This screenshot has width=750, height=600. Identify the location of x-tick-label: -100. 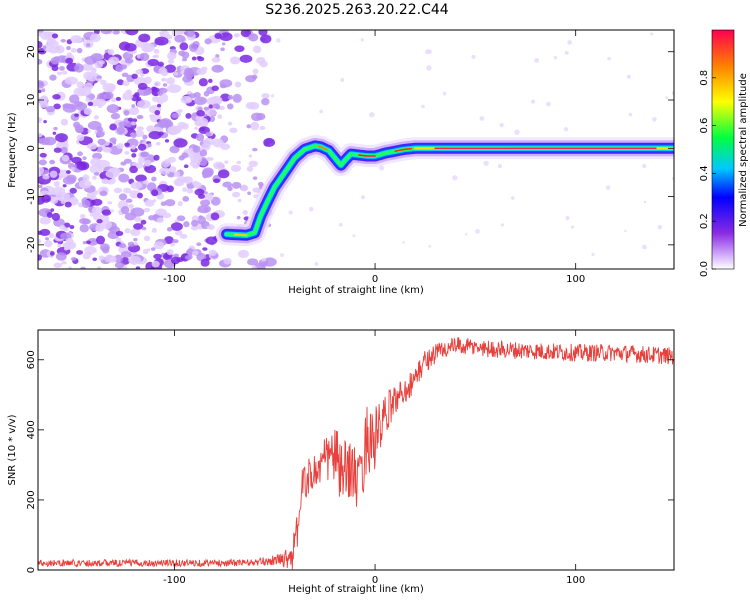
(174, 580).